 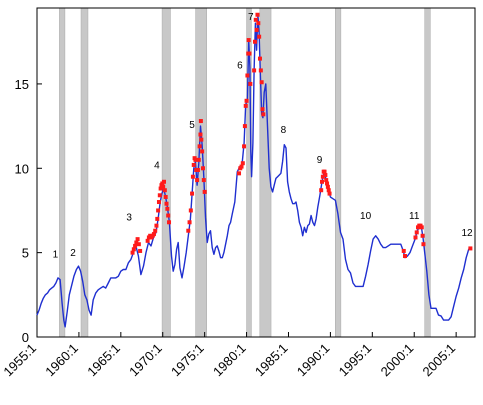 I want to click on peak-label: 5, so click(x=192, y=125).